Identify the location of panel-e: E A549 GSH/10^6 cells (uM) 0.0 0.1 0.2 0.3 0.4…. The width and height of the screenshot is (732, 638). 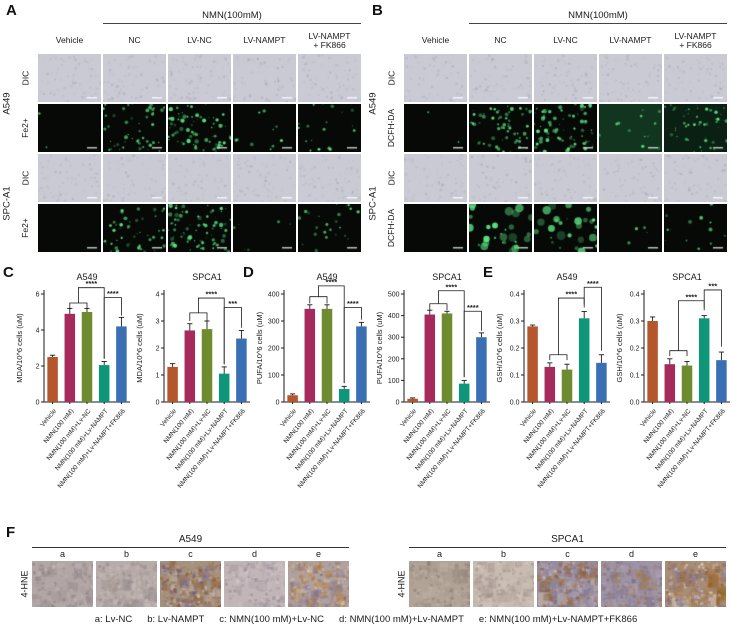
(606, 376).